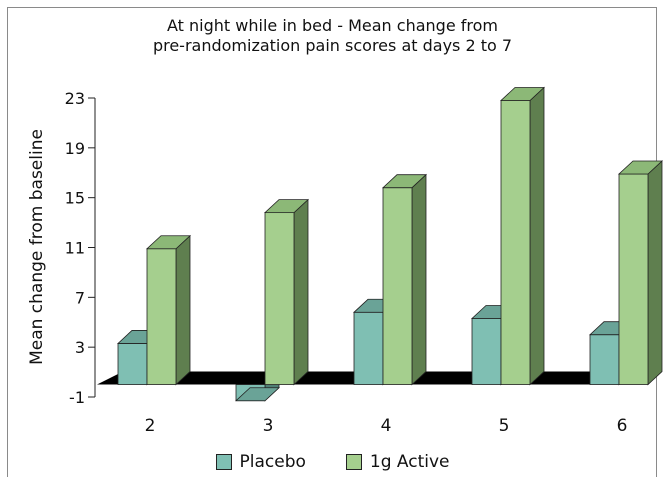 The width and height of the screenshot is (665, 478). Describe the element at coordinates (504, 426) in the screenshot. I see `x-tick-label: 5` at that location.